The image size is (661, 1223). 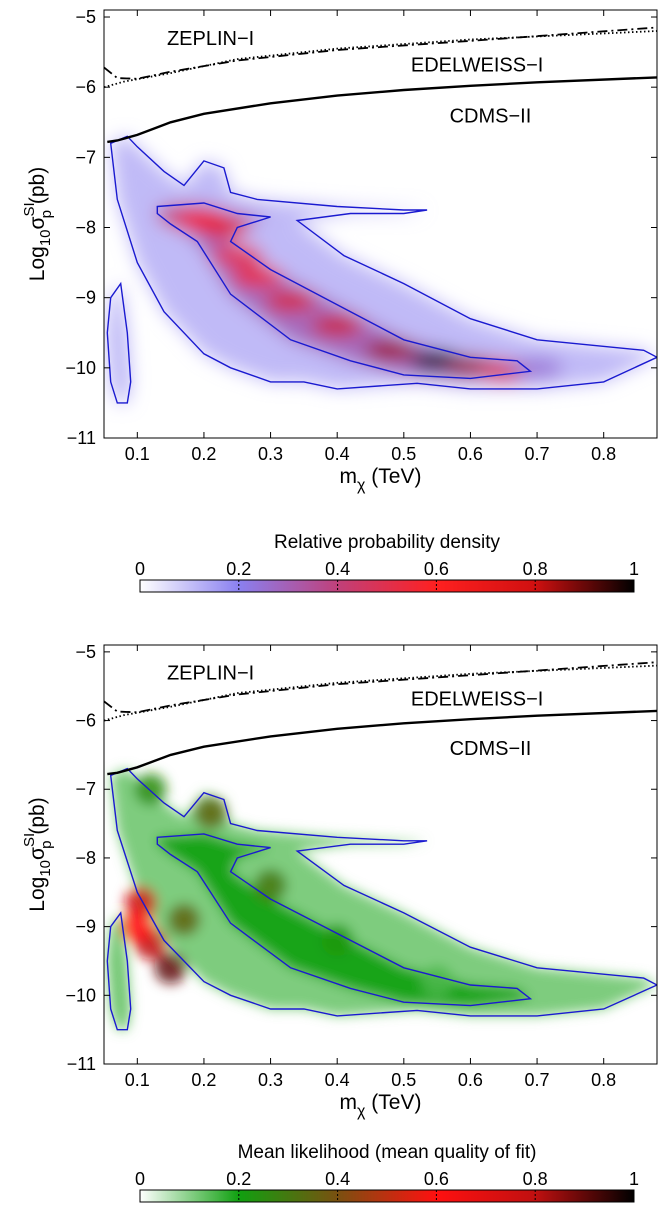 I want to click on zeplin-limit-line, so click(x=380, y=693).